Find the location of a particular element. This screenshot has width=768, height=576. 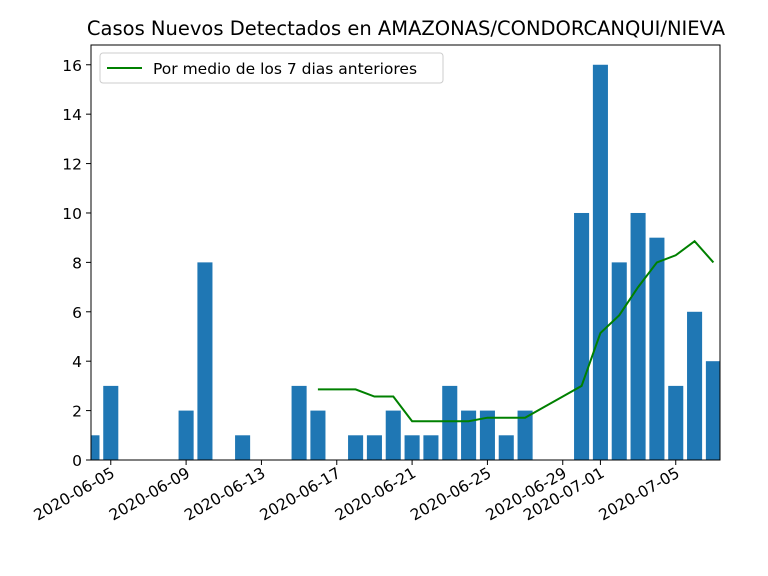

x-tick-label: 2020-06-25 is located at coordinates (450, 494).